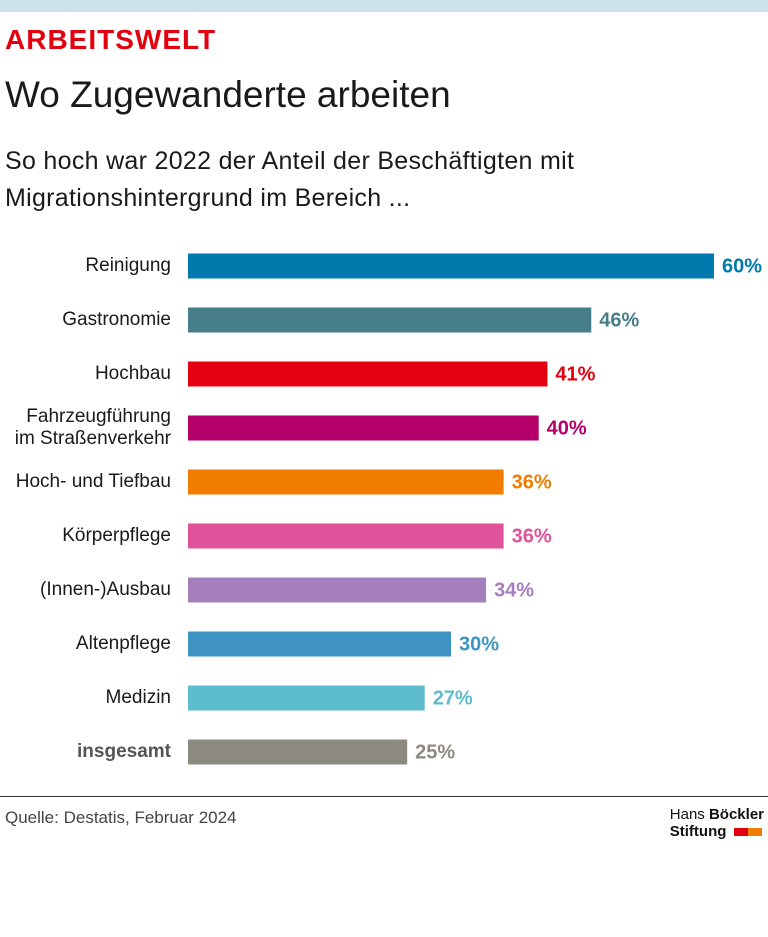  I want to click on kicker: ARBEITSWELT, so click(111, 39).